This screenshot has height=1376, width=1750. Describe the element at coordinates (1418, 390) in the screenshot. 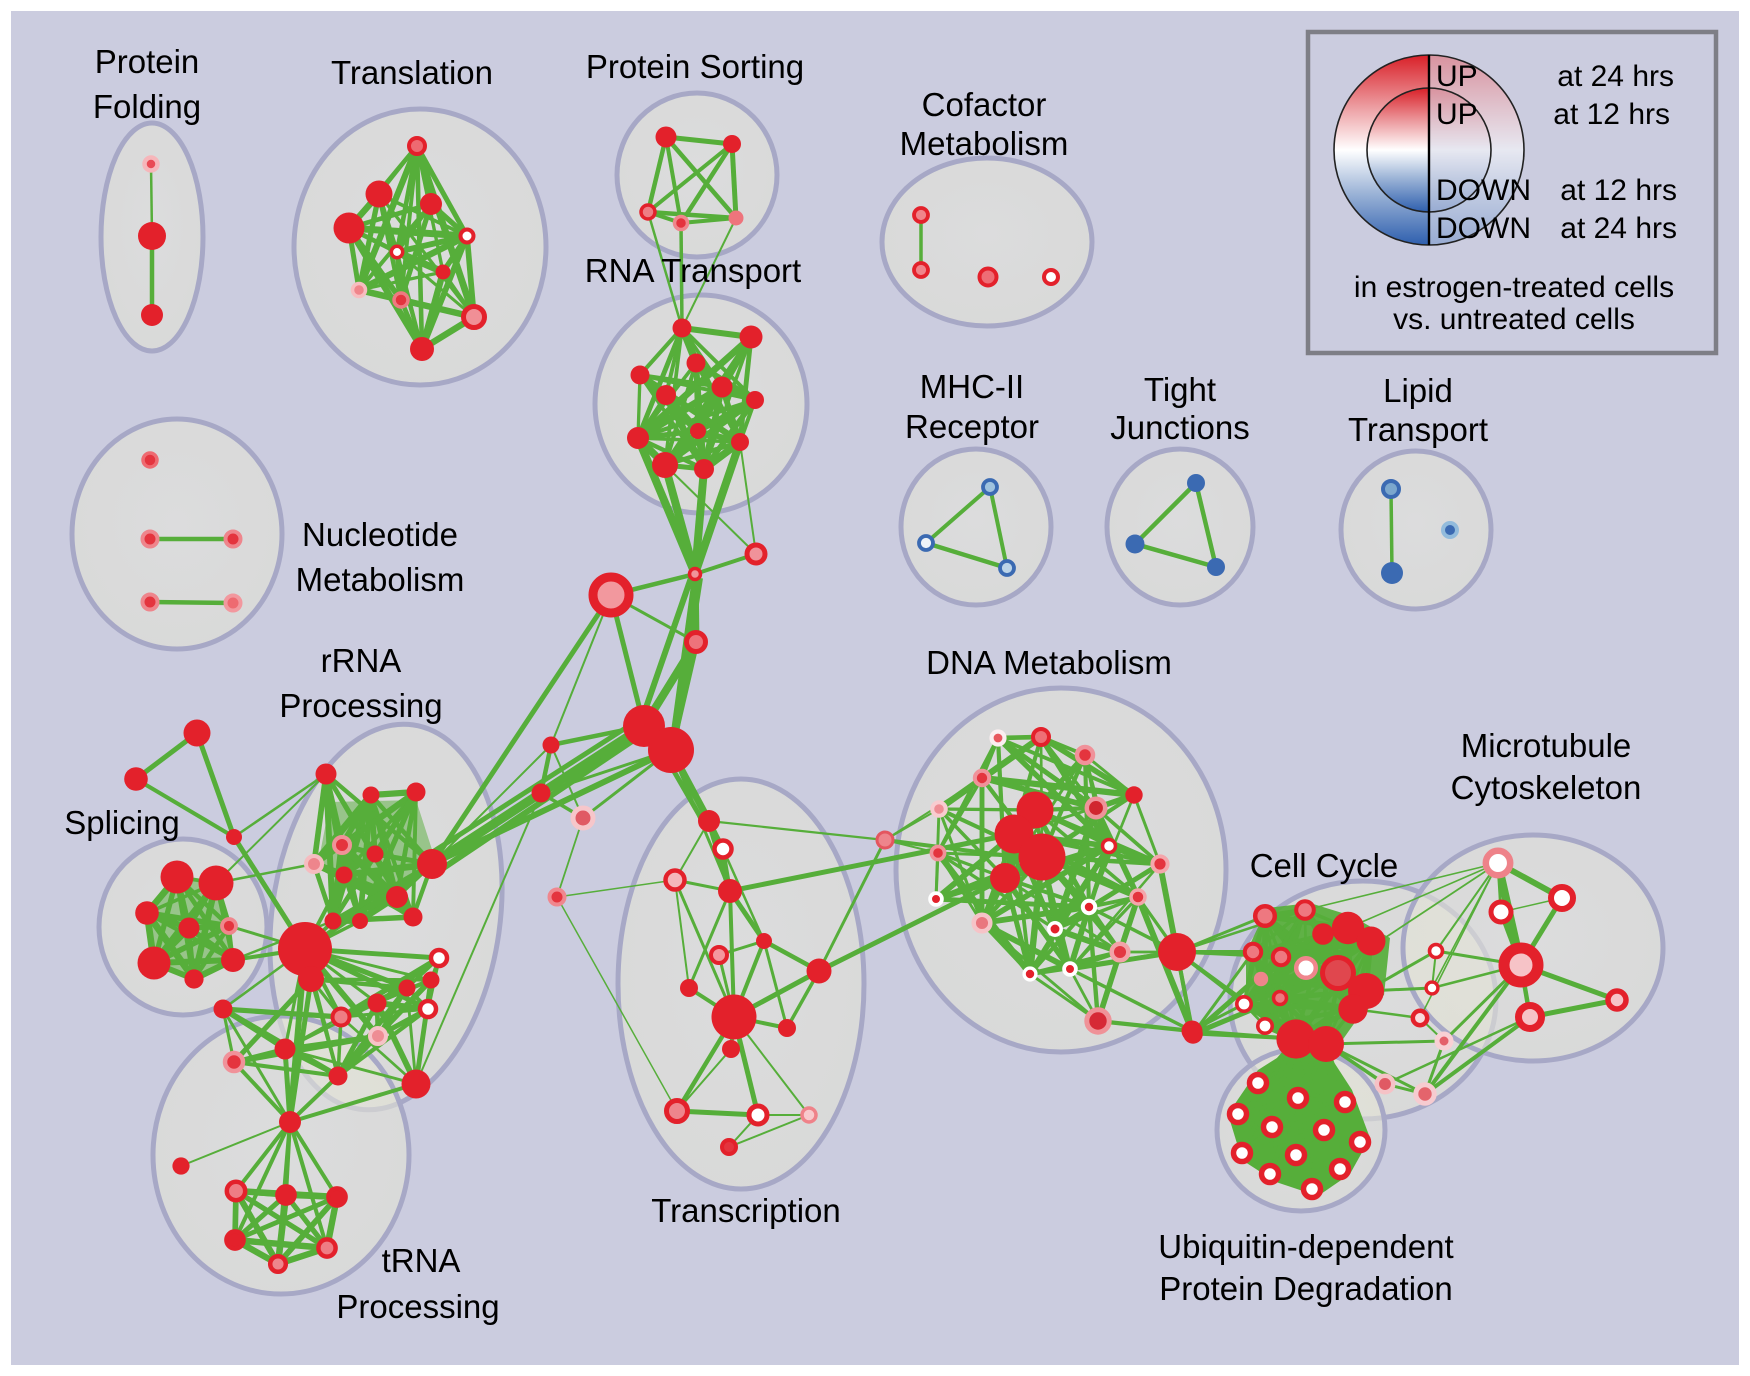

I see `svg-text: Lipid` at that location.